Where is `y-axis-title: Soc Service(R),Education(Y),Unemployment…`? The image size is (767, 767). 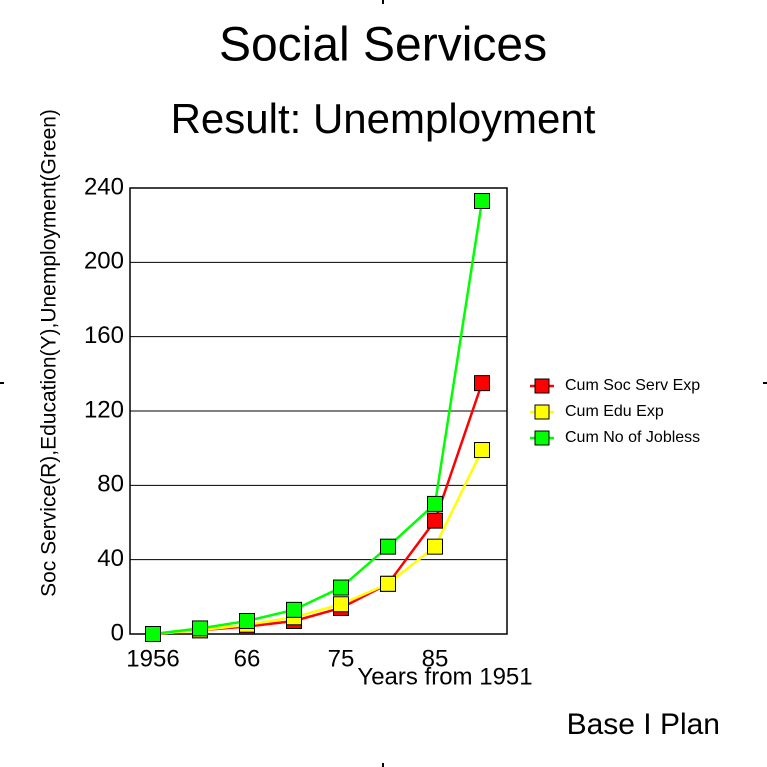 y-axis-title: Soc Service(R),Education(Y),Unemployment… is located at coordinates (49, 353).